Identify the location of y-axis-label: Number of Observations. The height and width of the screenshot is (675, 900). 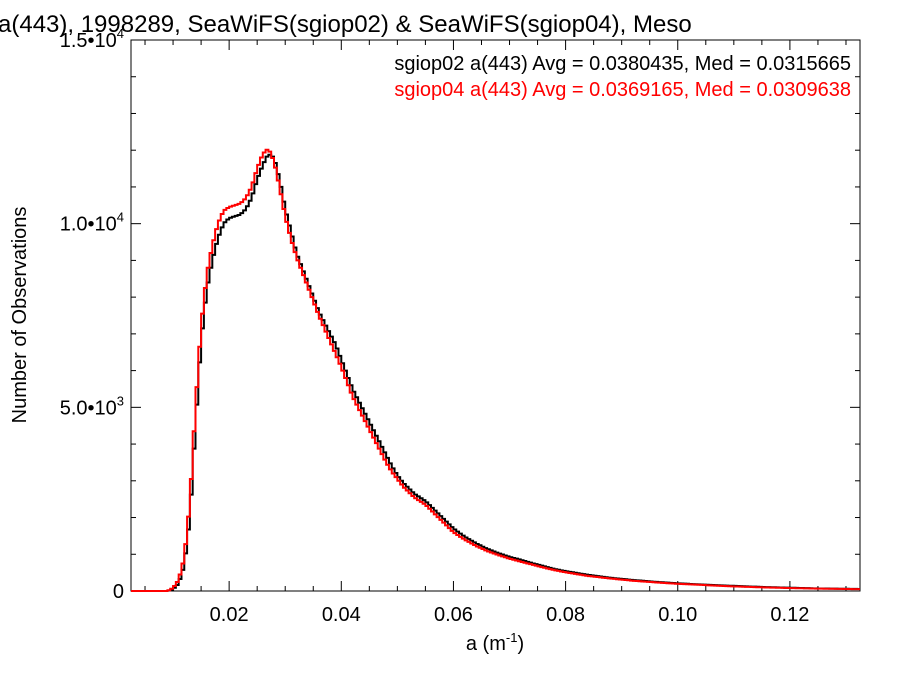
(20, 315).